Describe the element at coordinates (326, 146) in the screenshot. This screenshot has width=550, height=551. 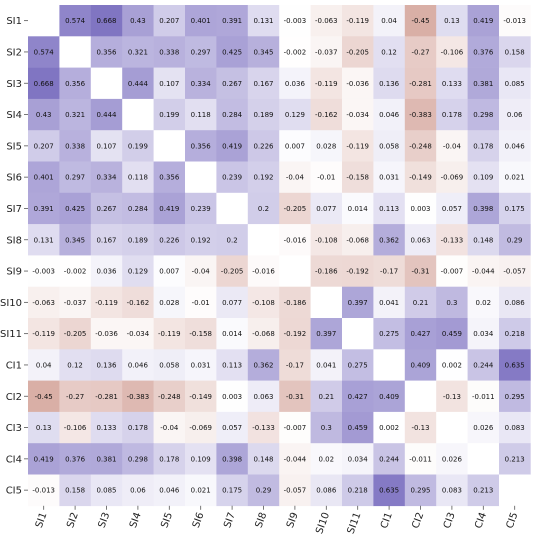
I see `heatmap-cell-SI5-SI10` at that location.